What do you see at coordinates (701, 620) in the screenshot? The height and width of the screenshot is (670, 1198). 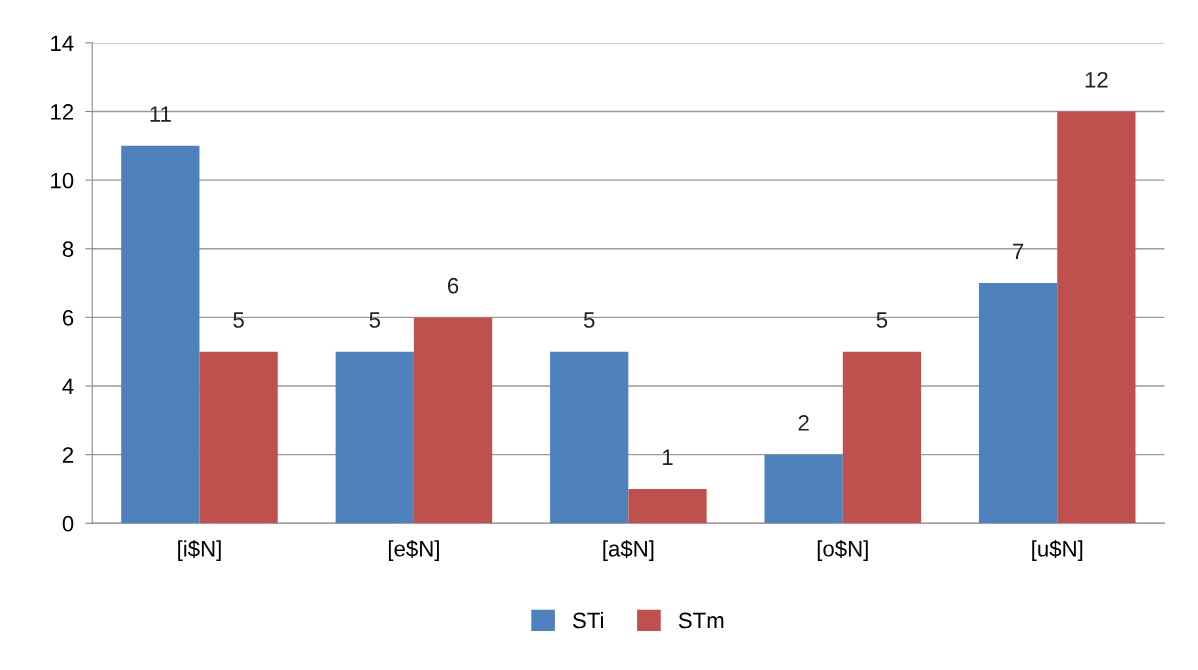 I see `legend-label: STm` at bounding box center [701, 620].